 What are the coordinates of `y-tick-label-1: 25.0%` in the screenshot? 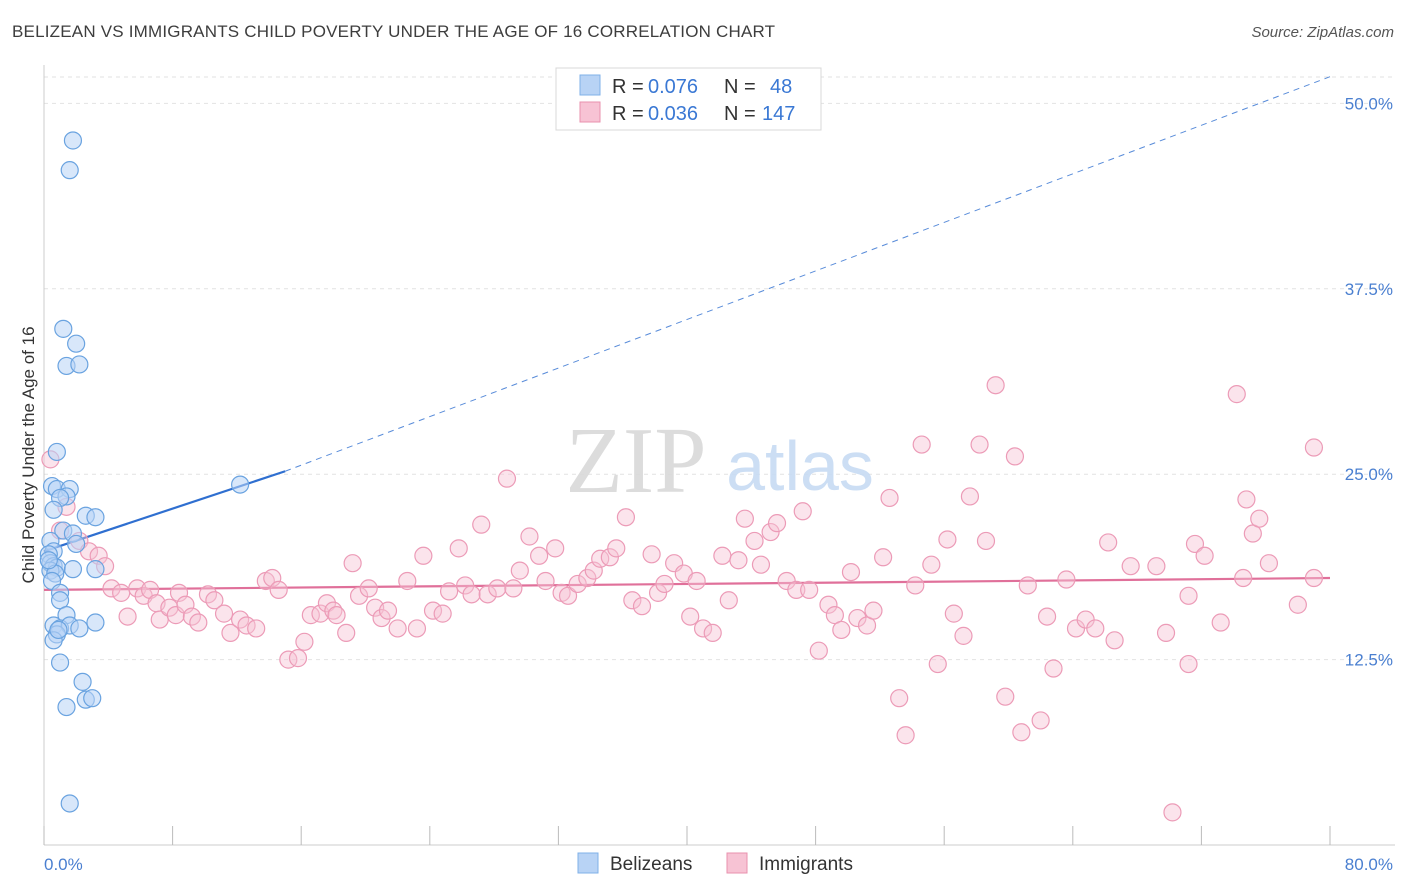 It's located at (1369, 474).